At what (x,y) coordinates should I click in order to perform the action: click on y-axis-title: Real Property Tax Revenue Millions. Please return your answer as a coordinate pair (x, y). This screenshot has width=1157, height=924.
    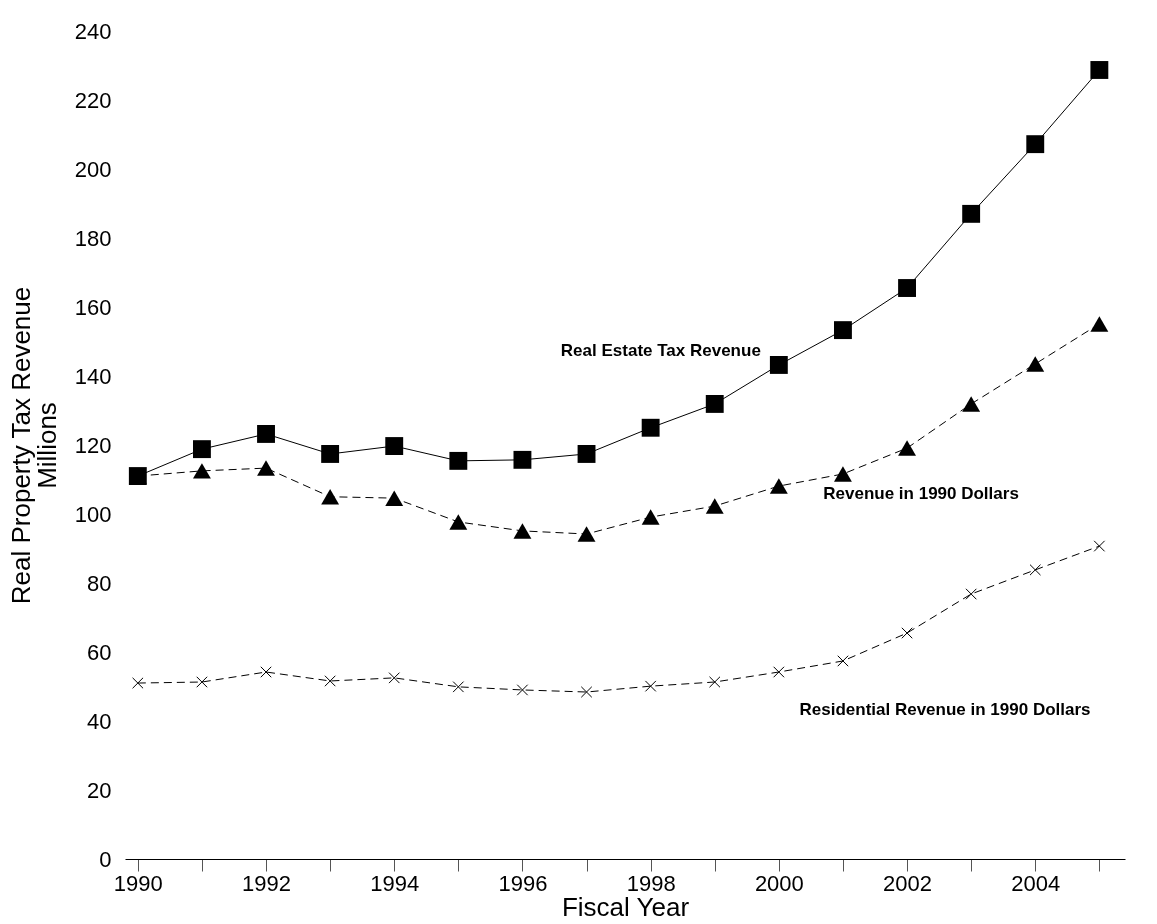
    Looking at the image, I should click on (33, 445).